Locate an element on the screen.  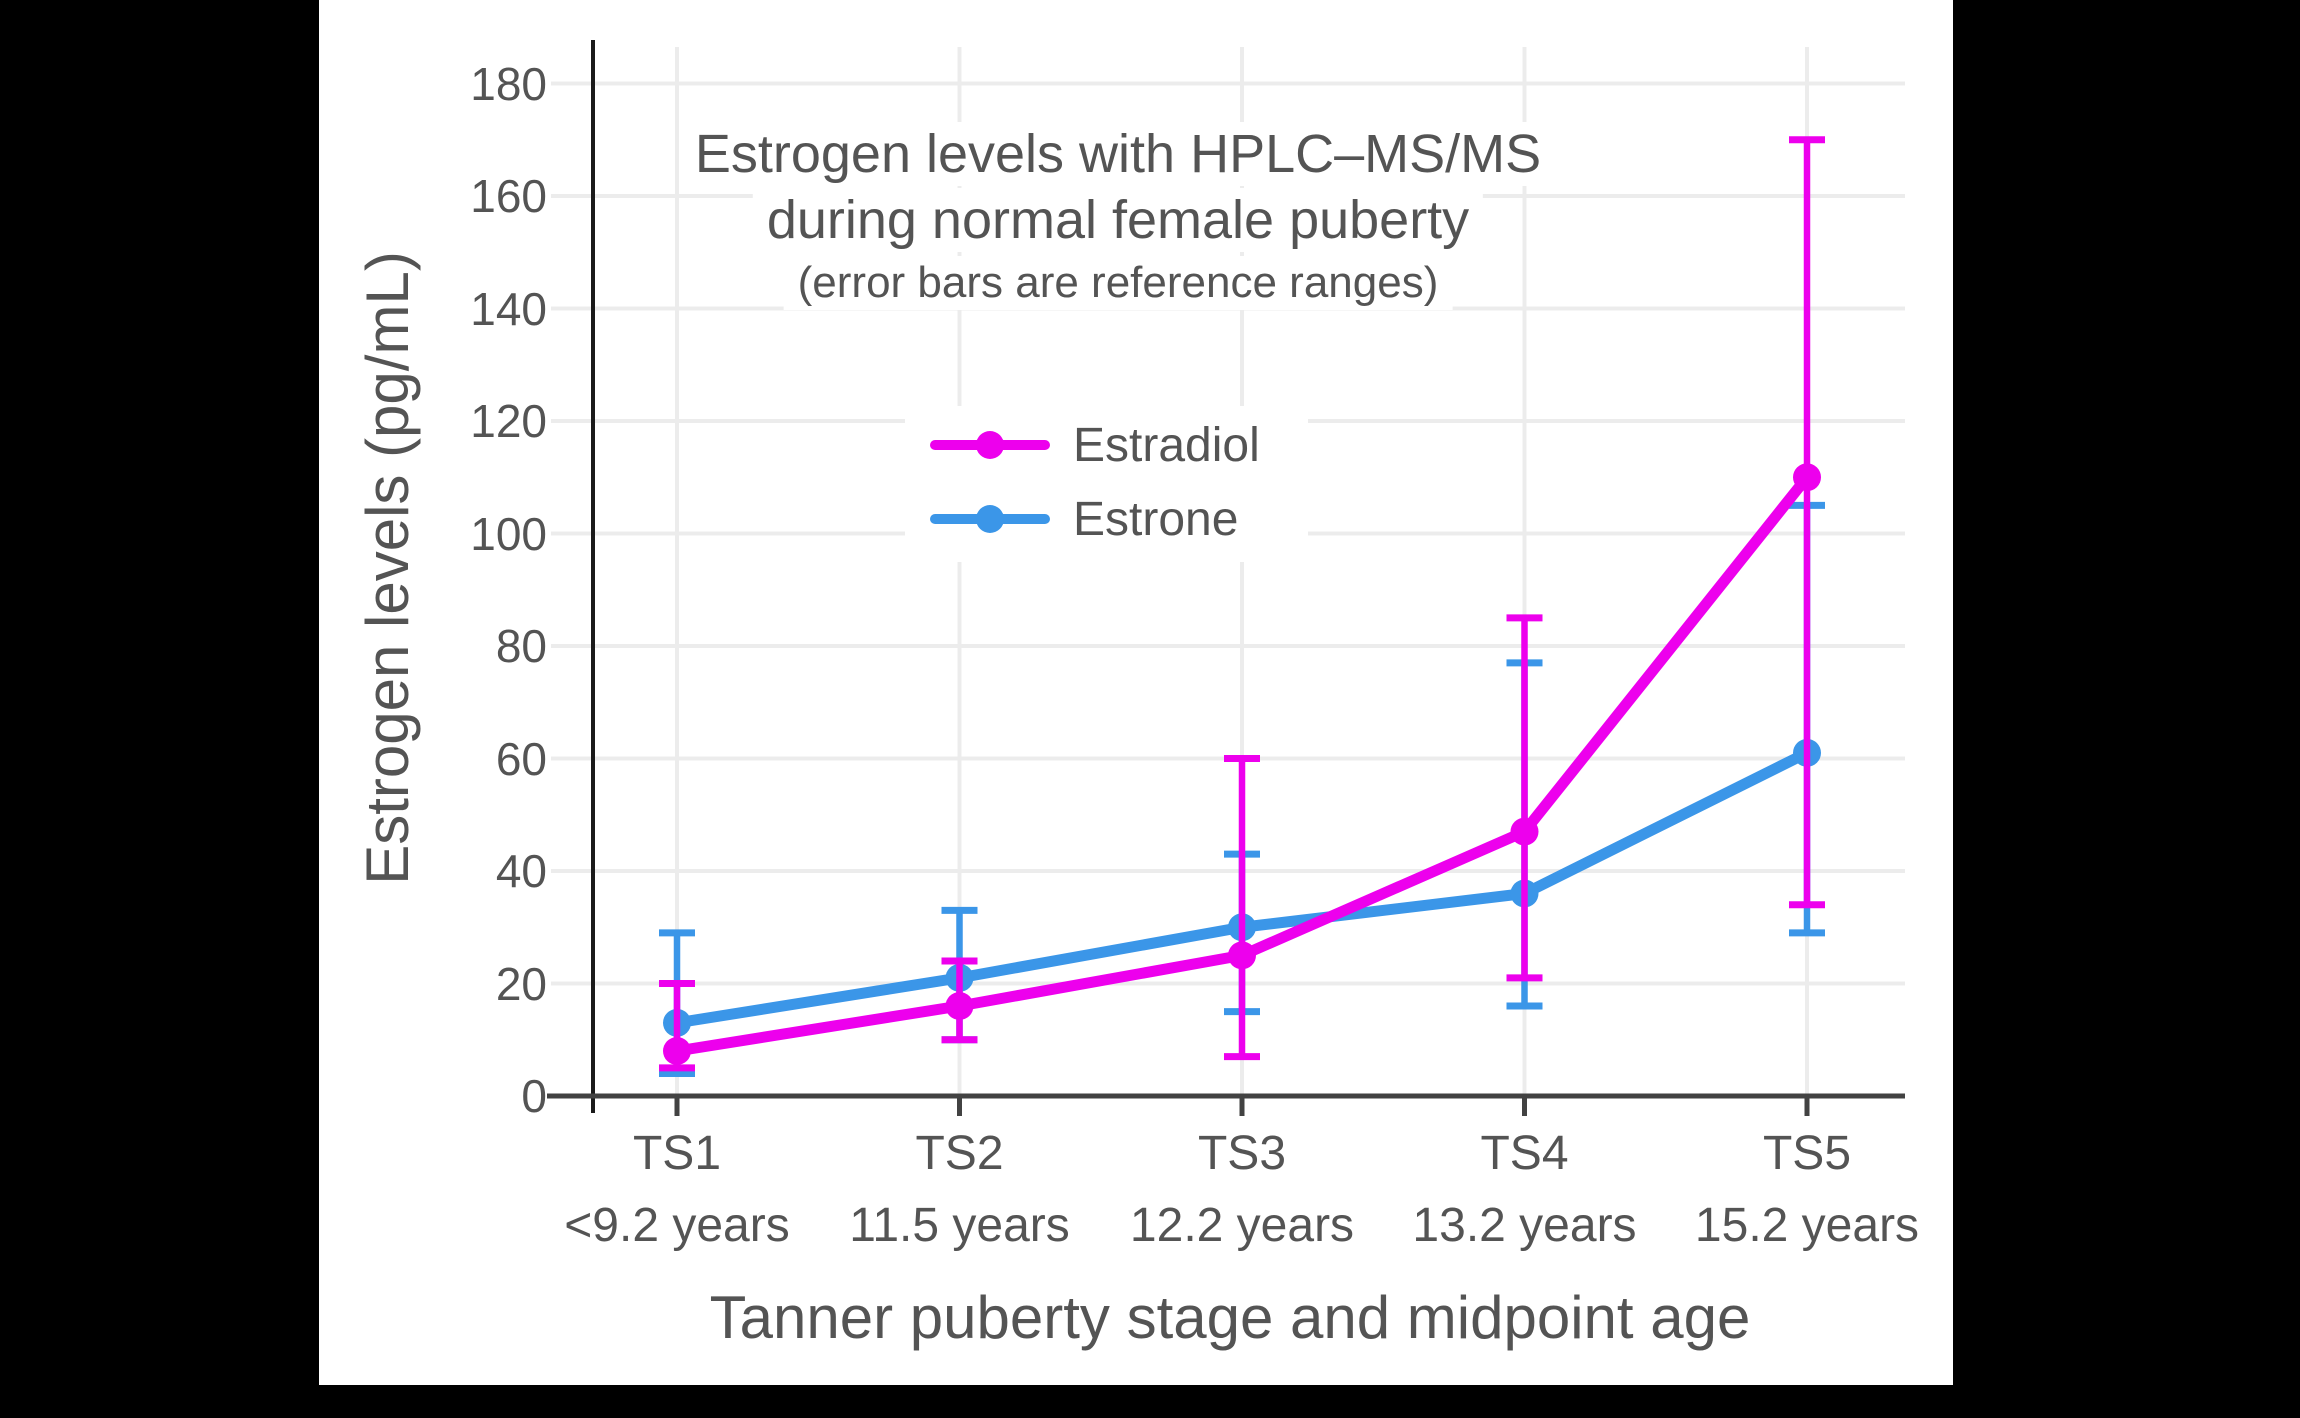
y-tick-label: 20 is located at coordinates (521, 983).